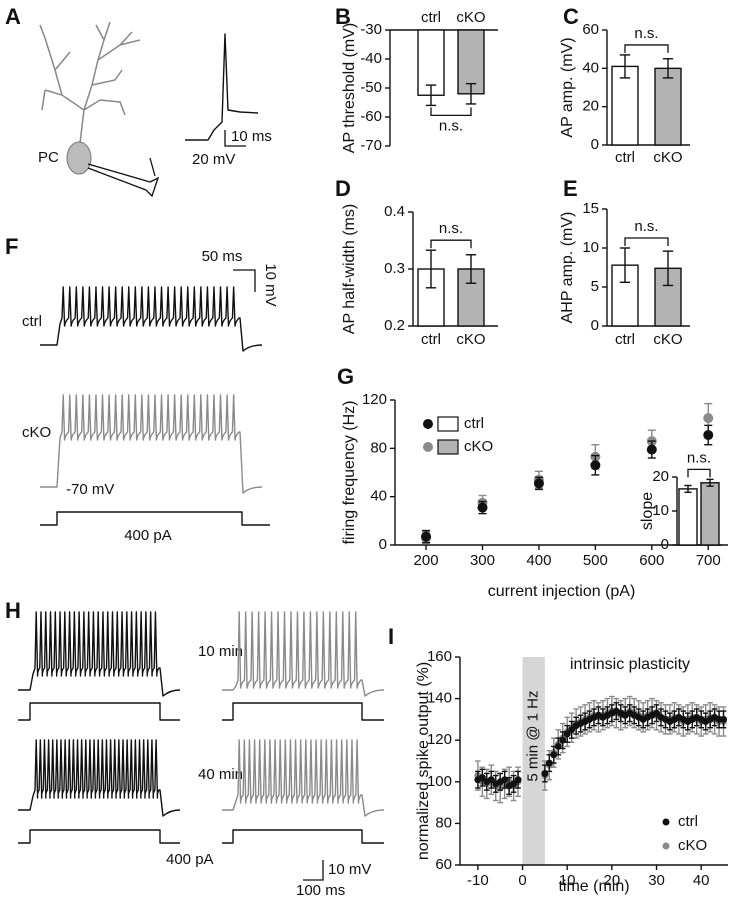  What do you see at coordinates (651, 560) in the screenshot?
I see `x-tick-label: 600` at bounding box center [651, 560].